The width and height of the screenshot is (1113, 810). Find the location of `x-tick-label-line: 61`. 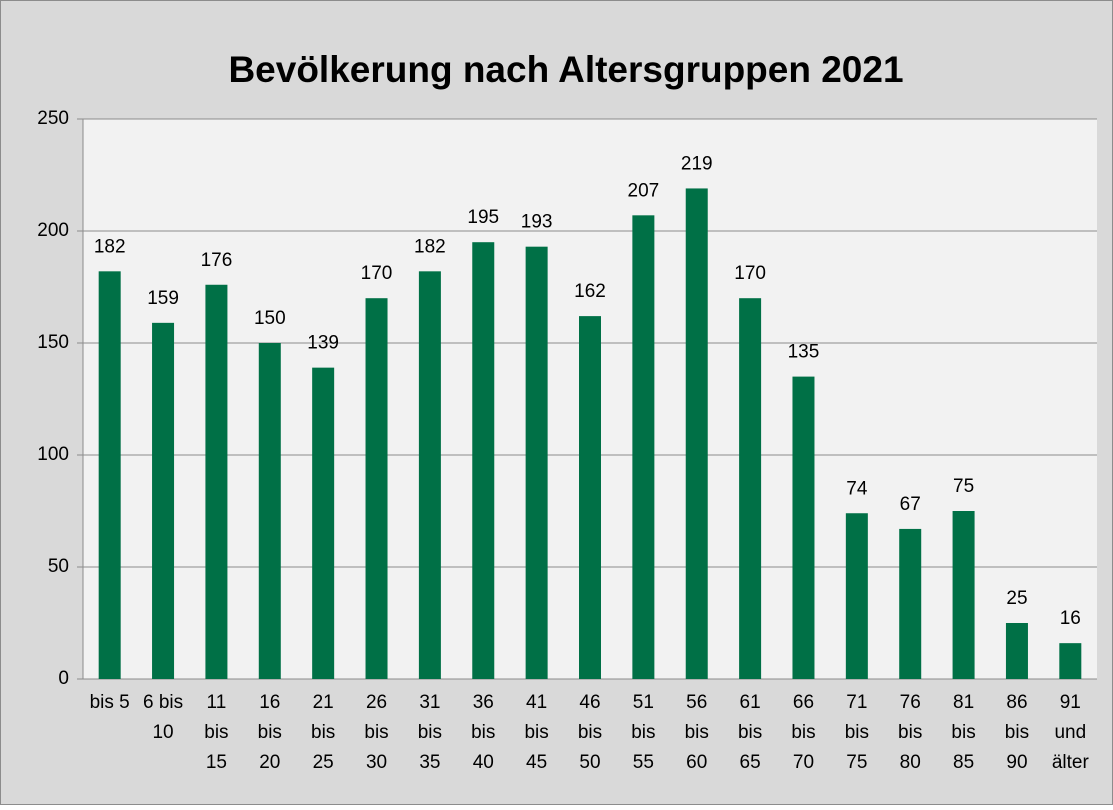

x-tick-label-line: 61 is located at coordinates (750, 702).